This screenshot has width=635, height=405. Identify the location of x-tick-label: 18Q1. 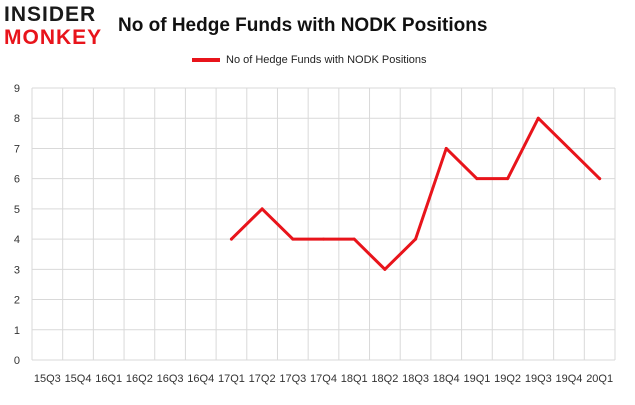
(354, 379).